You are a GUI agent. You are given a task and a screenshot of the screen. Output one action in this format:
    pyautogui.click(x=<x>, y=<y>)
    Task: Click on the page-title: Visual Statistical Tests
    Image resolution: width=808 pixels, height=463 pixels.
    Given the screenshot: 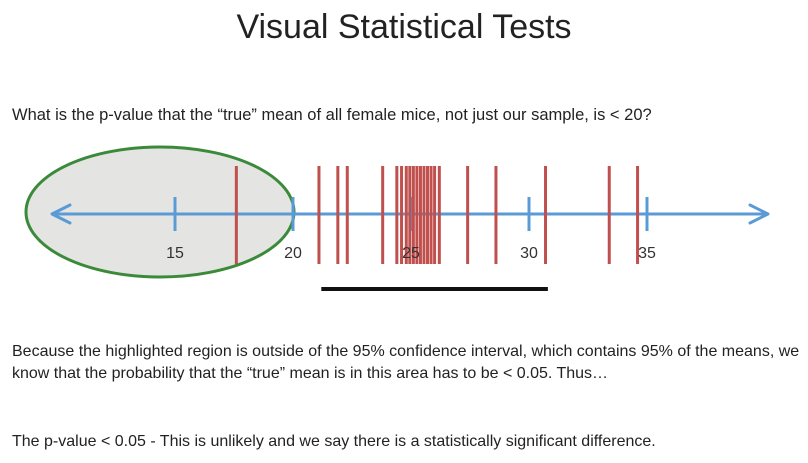 What is the action you would take?
    pyautogui.click(x=404, y=27)
    